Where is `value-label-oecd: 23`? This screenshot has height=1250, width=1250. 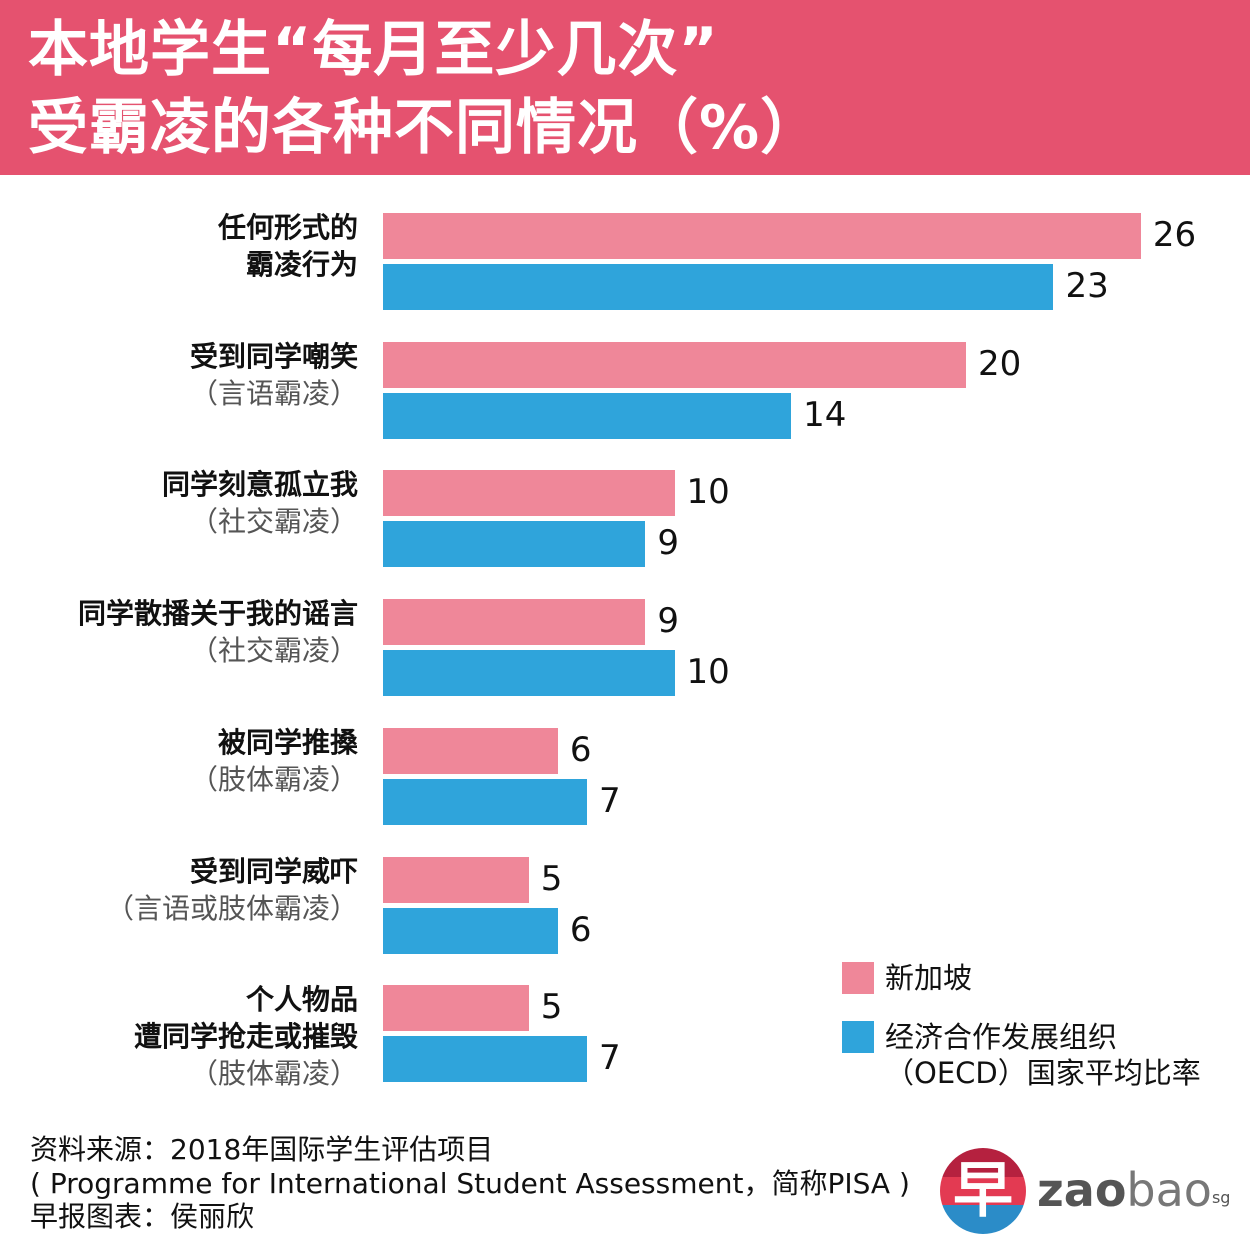 value-label-oecd: 23 is located at coordinates (1087, 286).